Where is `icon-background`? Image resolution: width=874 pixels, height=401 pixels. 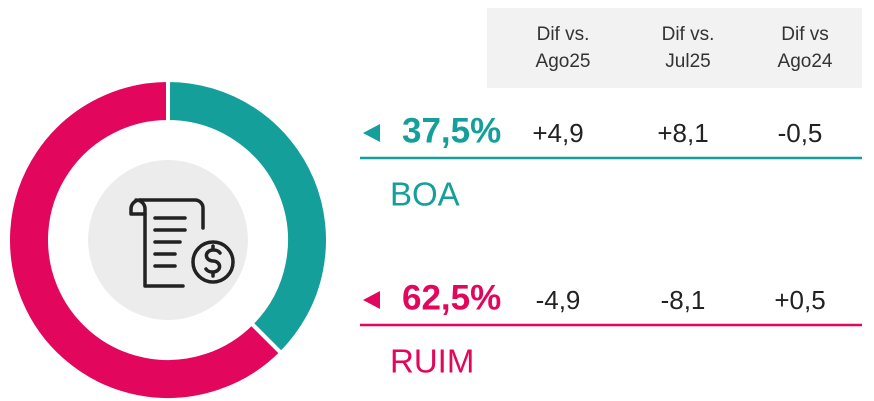 icon-background is located at coordinates (168, 240).